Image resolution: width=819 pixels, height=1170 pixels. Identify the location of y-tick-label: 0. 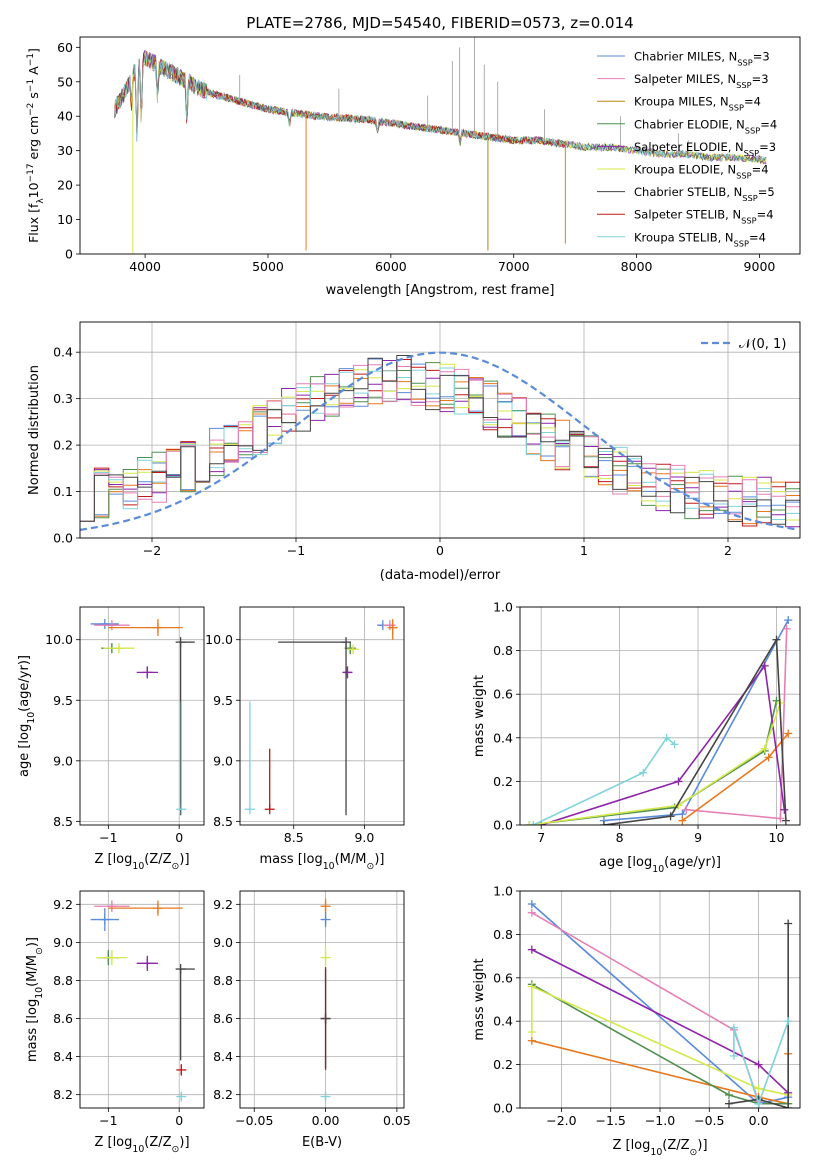
(69, 254).